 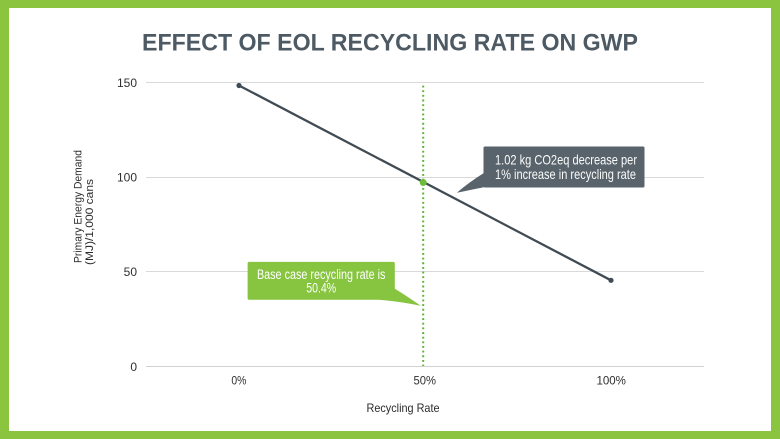 What do you see at coordinates (425, 380) in the screenshot?
I see `svg-text: 50%` at bounding box center [425, 380].